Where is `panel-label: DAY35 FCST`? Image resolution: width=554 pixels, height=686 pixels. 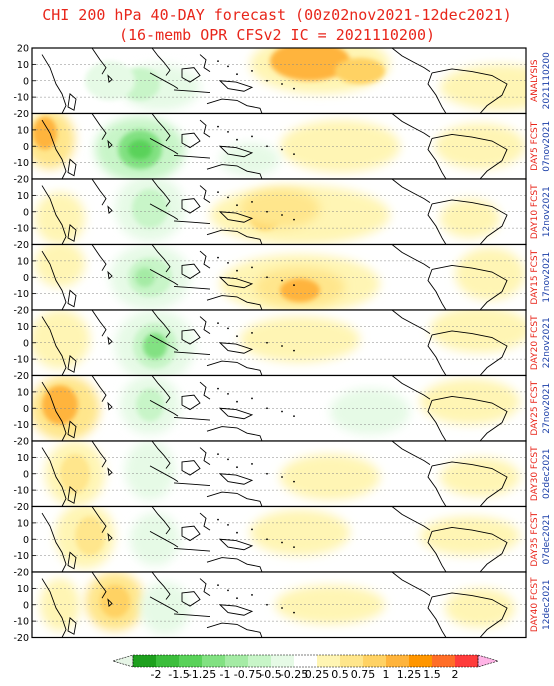
panel-label: DAY35 FCST is located at coordinates (535, 538).